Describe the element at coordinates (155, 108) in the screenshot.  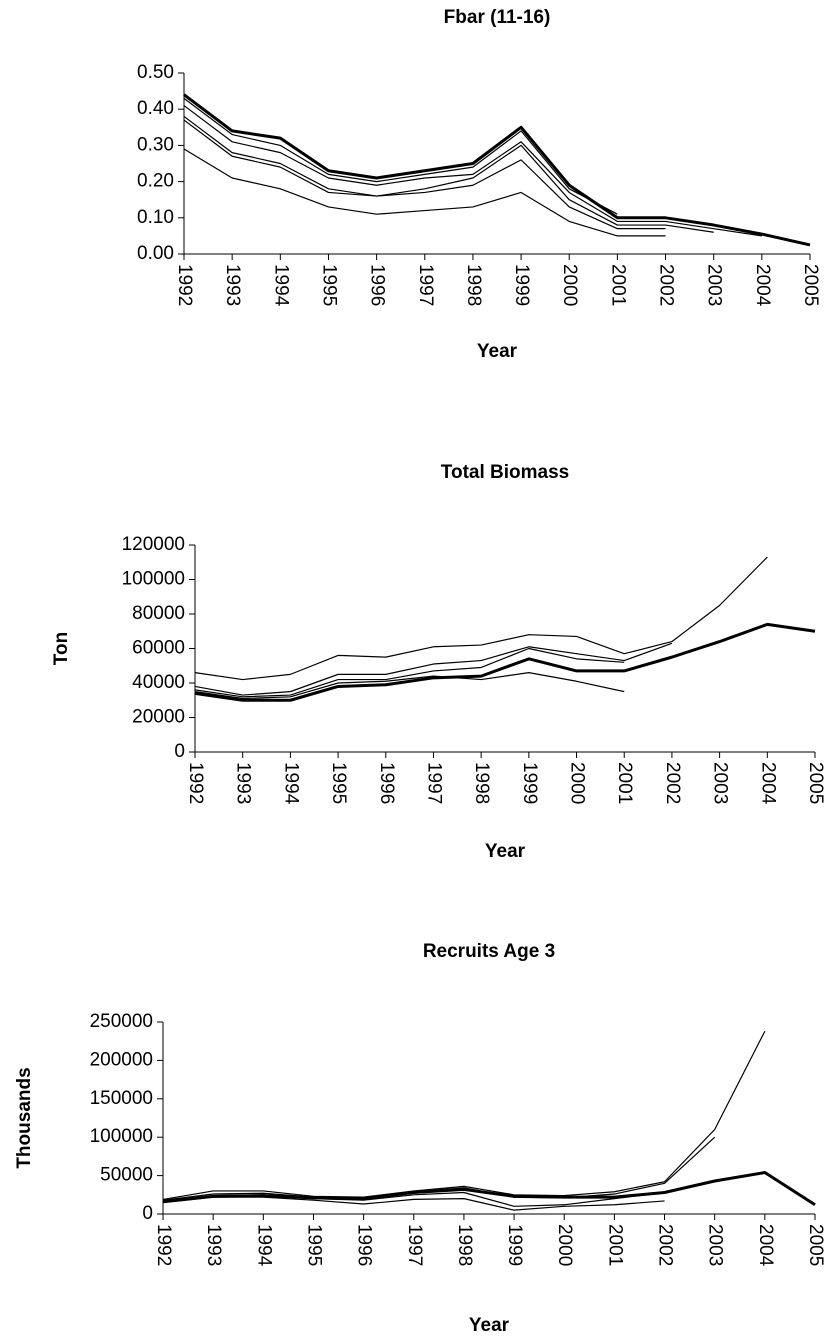
I see `y-tick-label: 0.40` at that location.